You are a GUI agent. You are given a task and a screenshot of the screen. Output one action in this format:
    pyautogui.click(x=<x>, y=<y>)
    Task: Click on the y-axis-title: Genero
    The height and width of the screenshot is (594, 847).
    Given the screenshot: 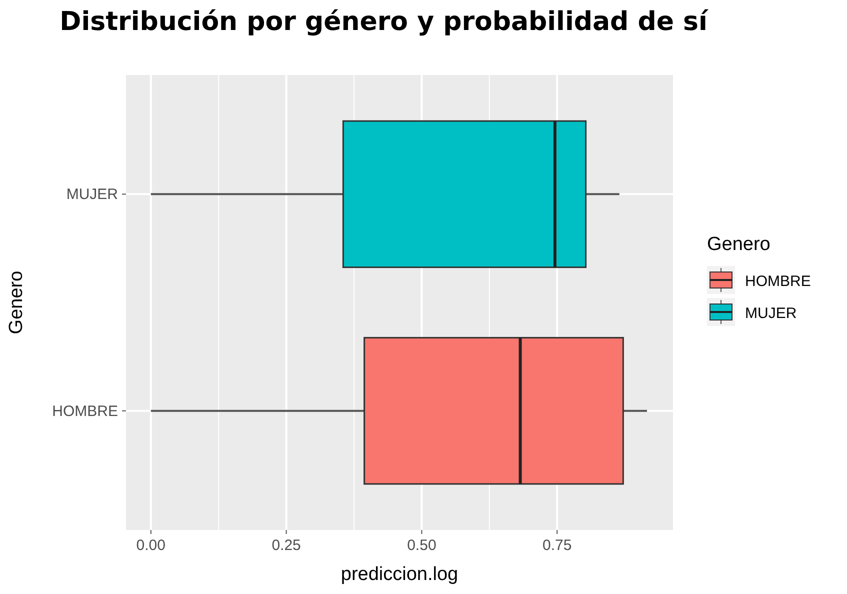 What is the action you would take?
    pyautogui.click(x=16, y=302)
    